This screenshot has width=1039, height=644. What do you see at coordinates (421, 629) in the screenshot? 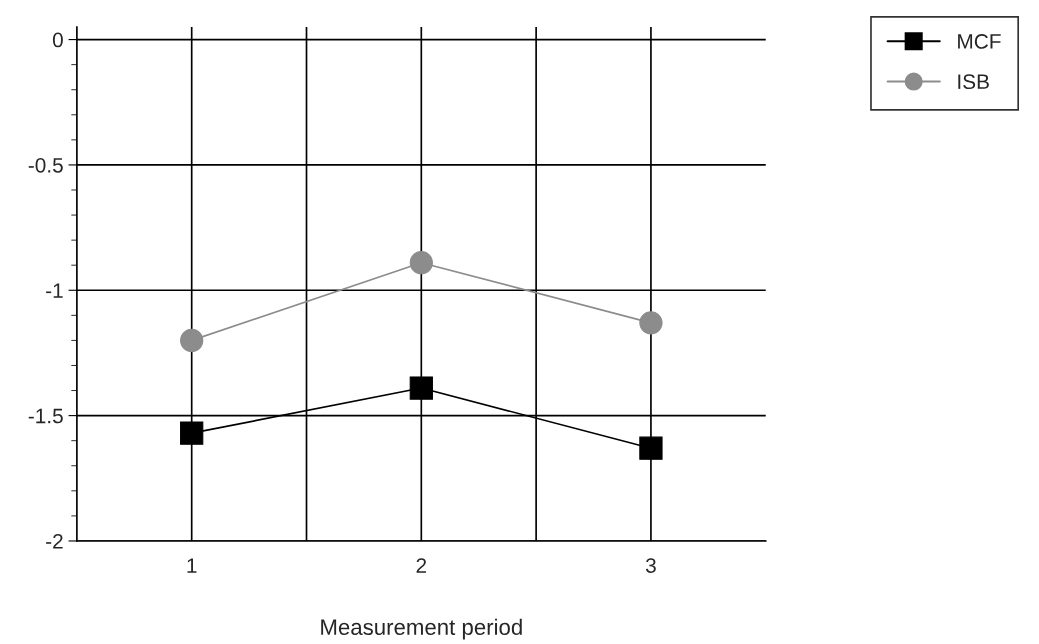
I see `x-axis-title: Measurement period` at bounding box center [421, 629].